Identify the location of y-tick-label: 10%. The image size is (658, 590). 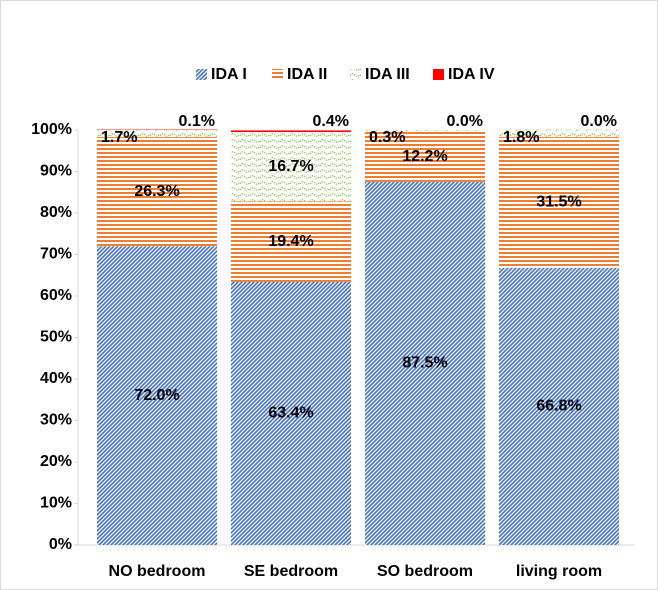
(56, 503).